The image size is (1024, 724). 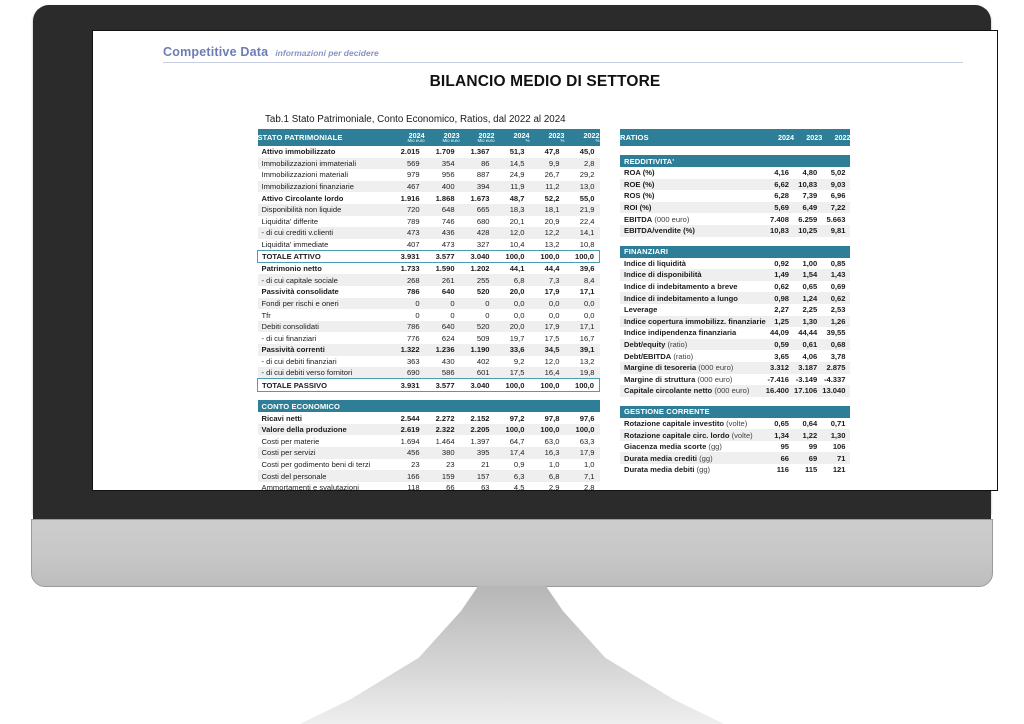 What do you see at coordinates (547, 163) in the screenshot?
I see `row-value: 9,9` at bounding box center [547, 163].